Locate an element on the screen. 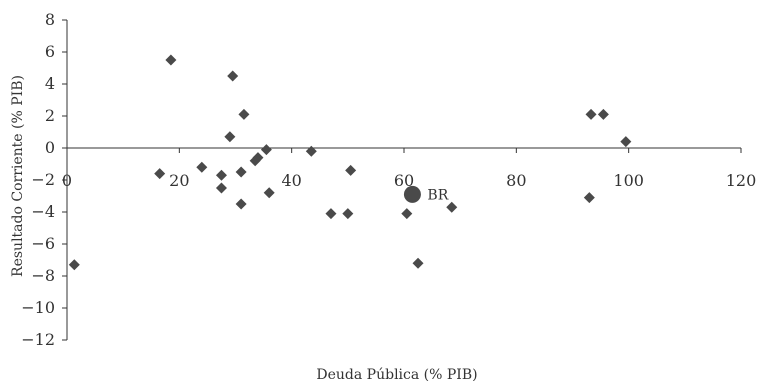 The image size is (758, 381). x-tick-label: 20 is located at coordinates (179, 180).